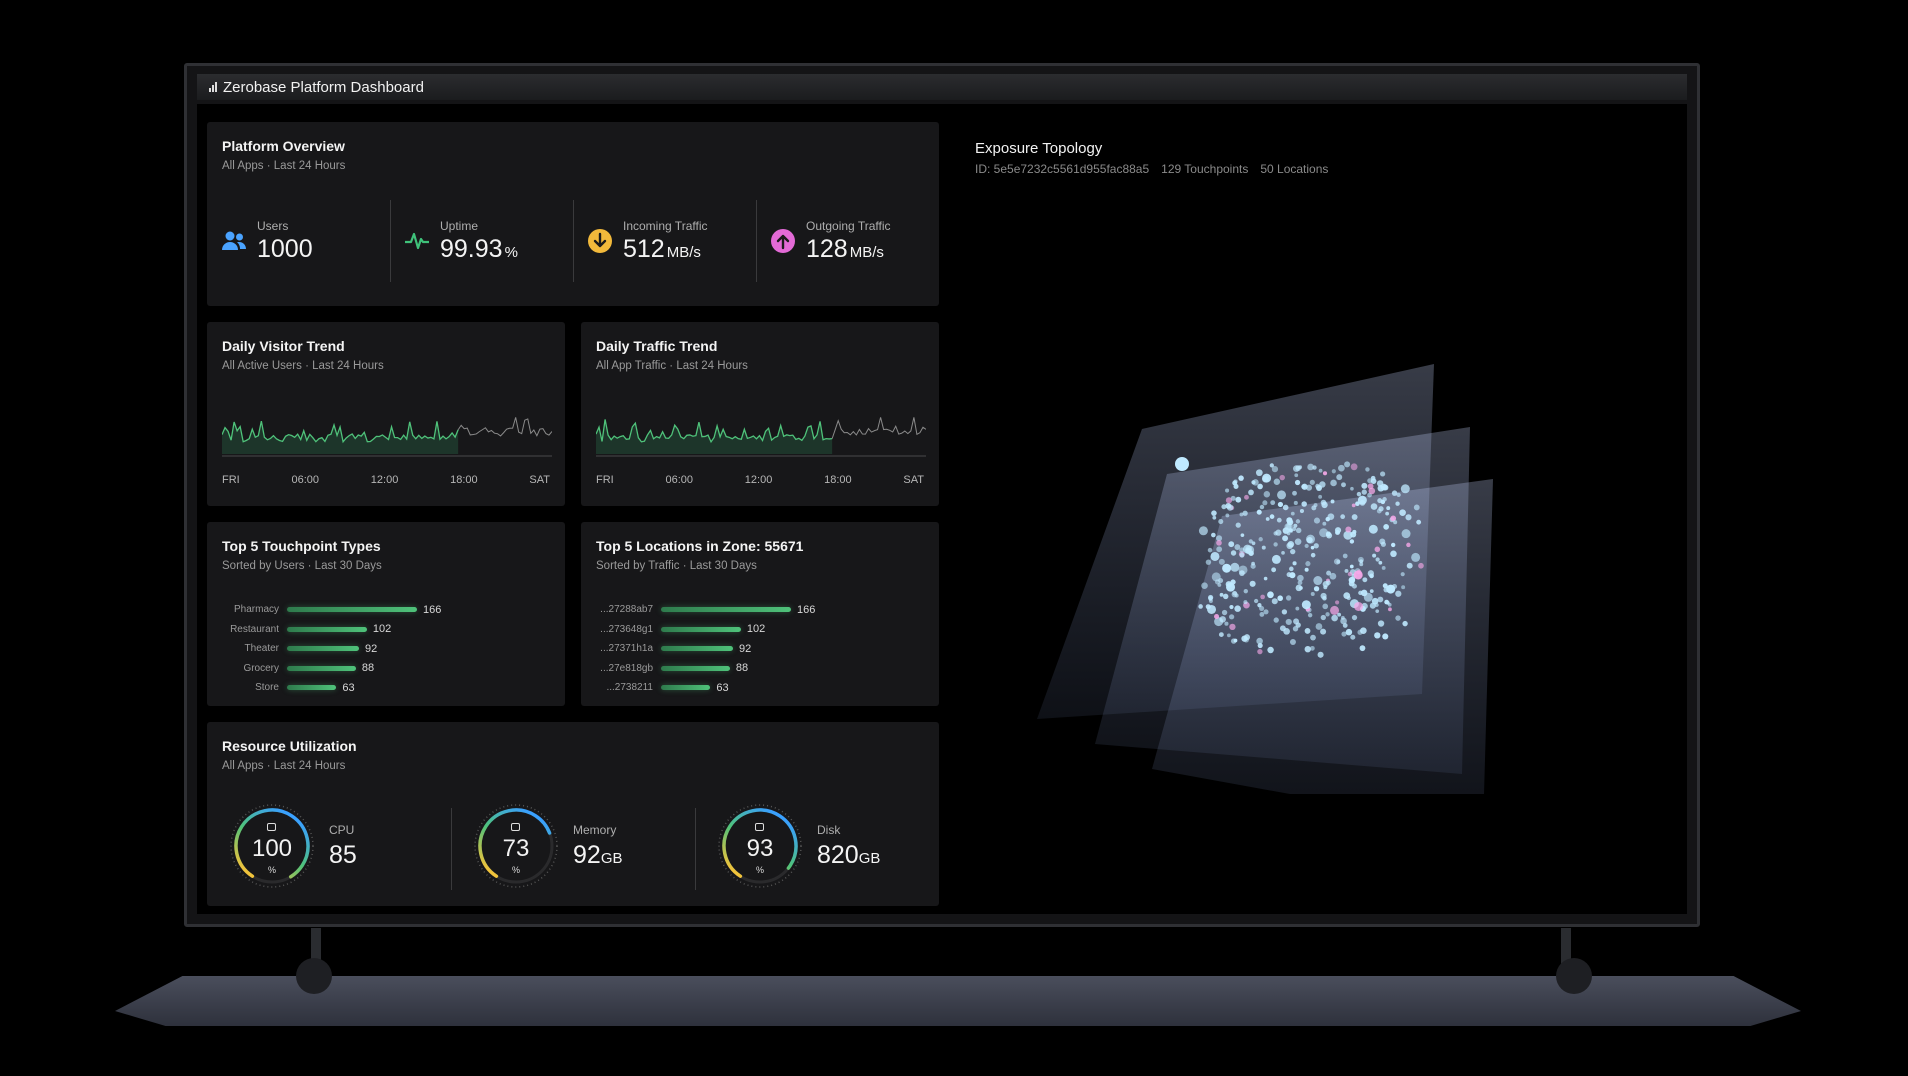 This screenshot has height=1076, width=1908. I want to click on bar-fill, so click(701, 629).